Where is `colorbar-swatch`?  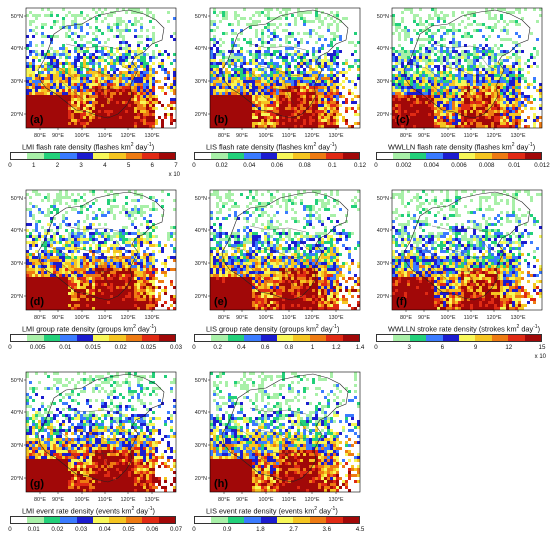 colorbar-swatch is located at coordinates (467, 156).